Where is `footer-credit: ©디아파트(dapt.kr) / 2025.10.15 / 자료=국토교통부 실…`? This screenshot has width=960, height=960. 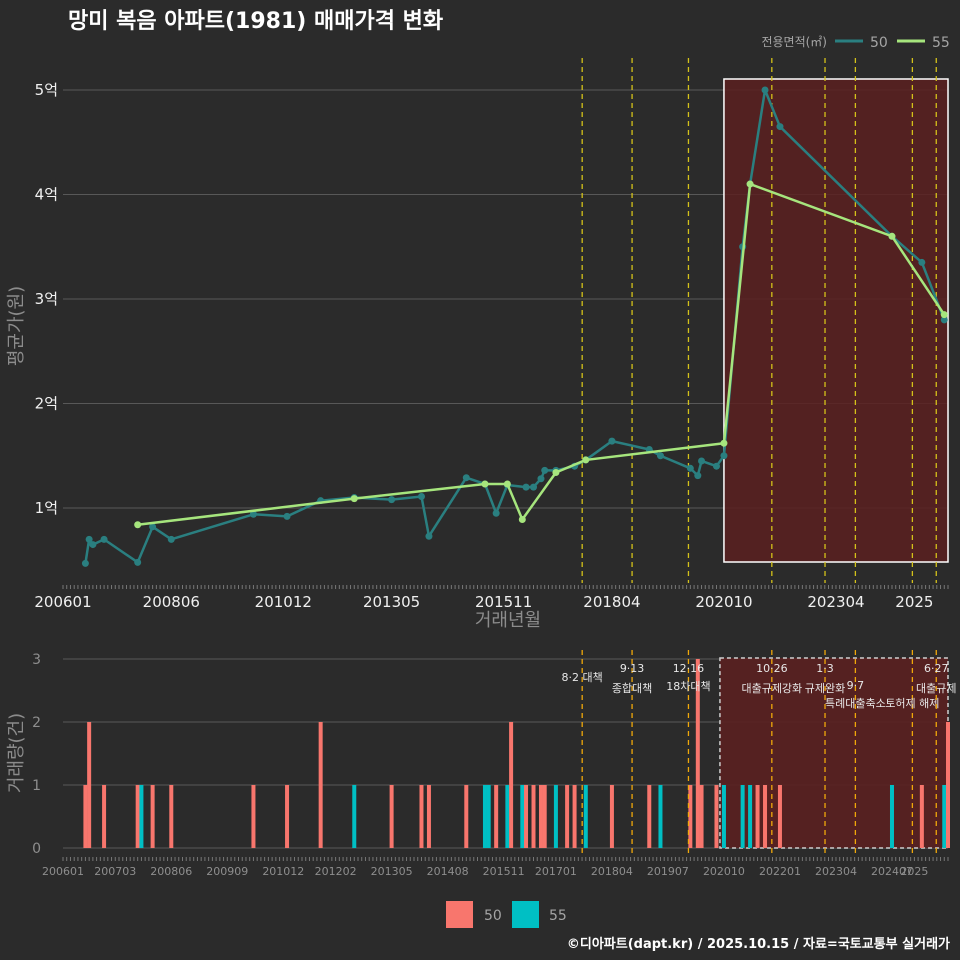 footer-credit: ©디아파트(dapt.kr) / 2025.10.15 / 자료=국토교통부 실… is located at coordinates (758, 944).